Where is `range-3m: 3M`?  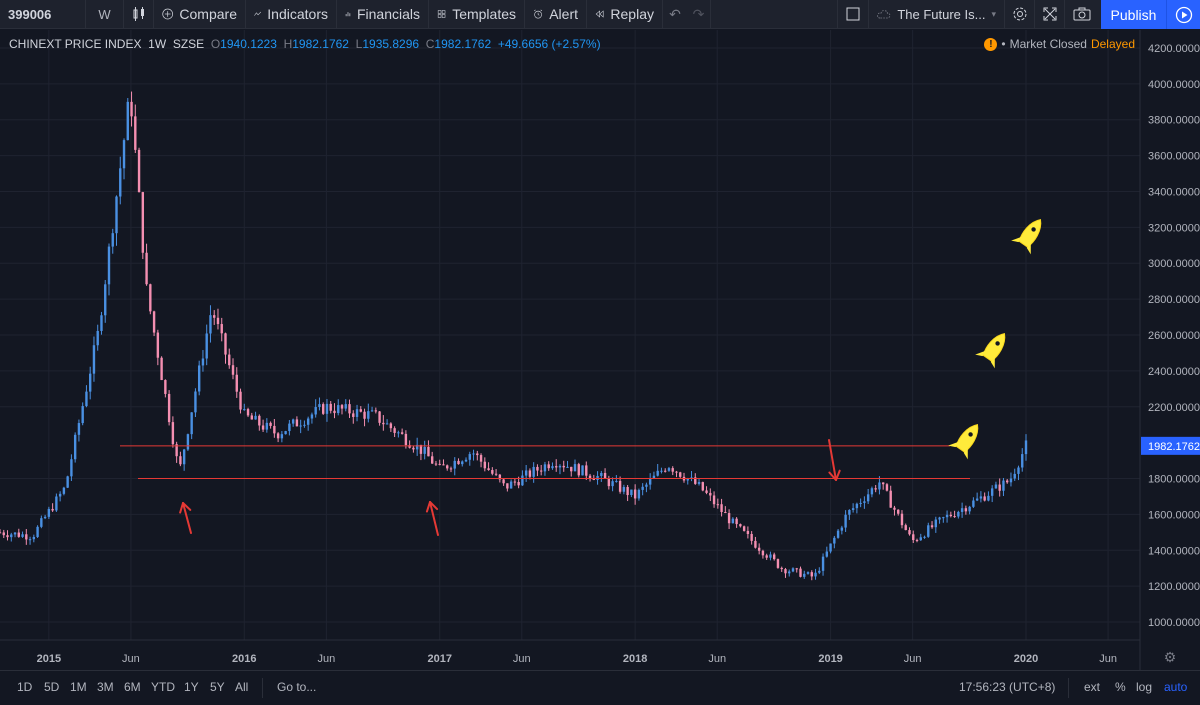
range-3m: 3M is located at coordinates (105, 687).